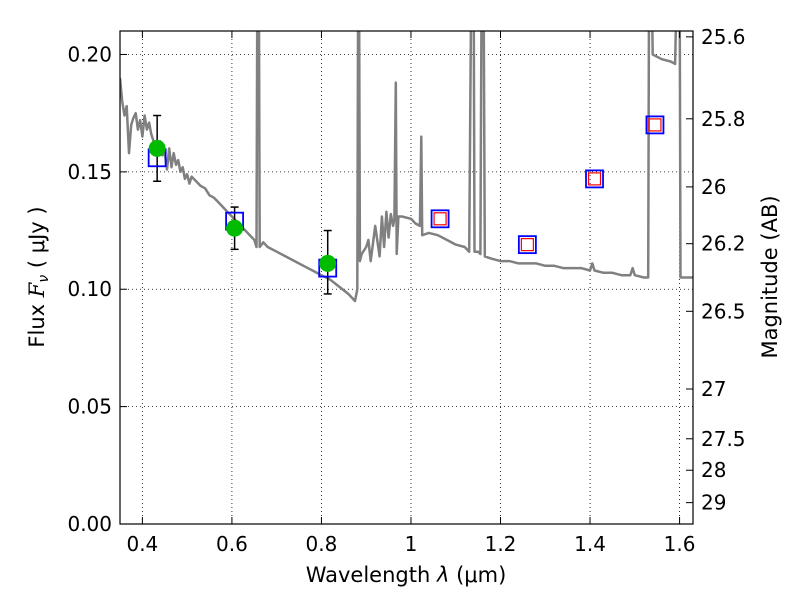 The height and width of the screenshot is (600, 800). Describe the element at coordinates (723, 119) in the screenshot. I see `y2-tick-label: 25.8` at that location.